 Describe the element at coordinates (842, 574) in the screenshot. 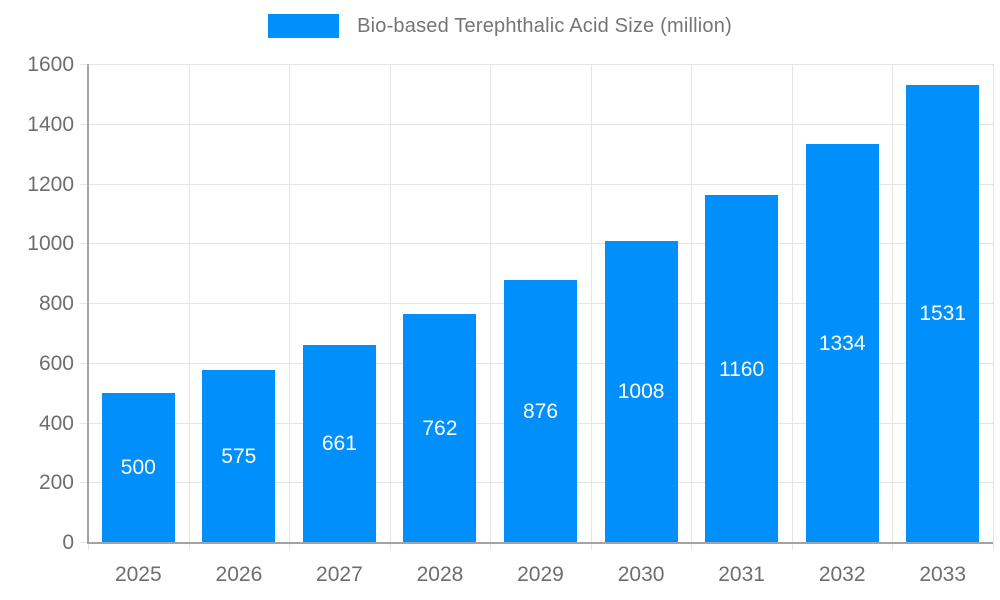

I see `x-tick-label: 2032` at that location.